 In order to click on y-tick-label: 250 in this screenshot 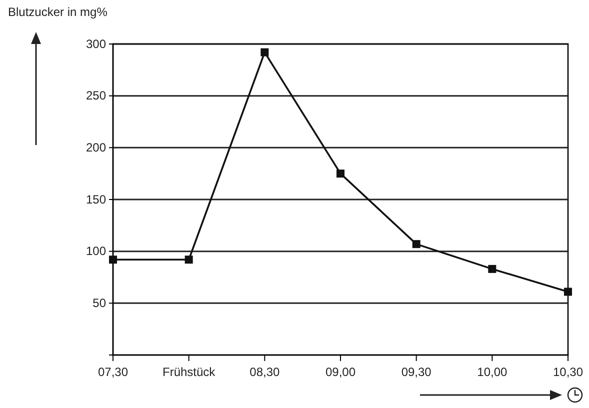, I will do `click(96, 95)`.